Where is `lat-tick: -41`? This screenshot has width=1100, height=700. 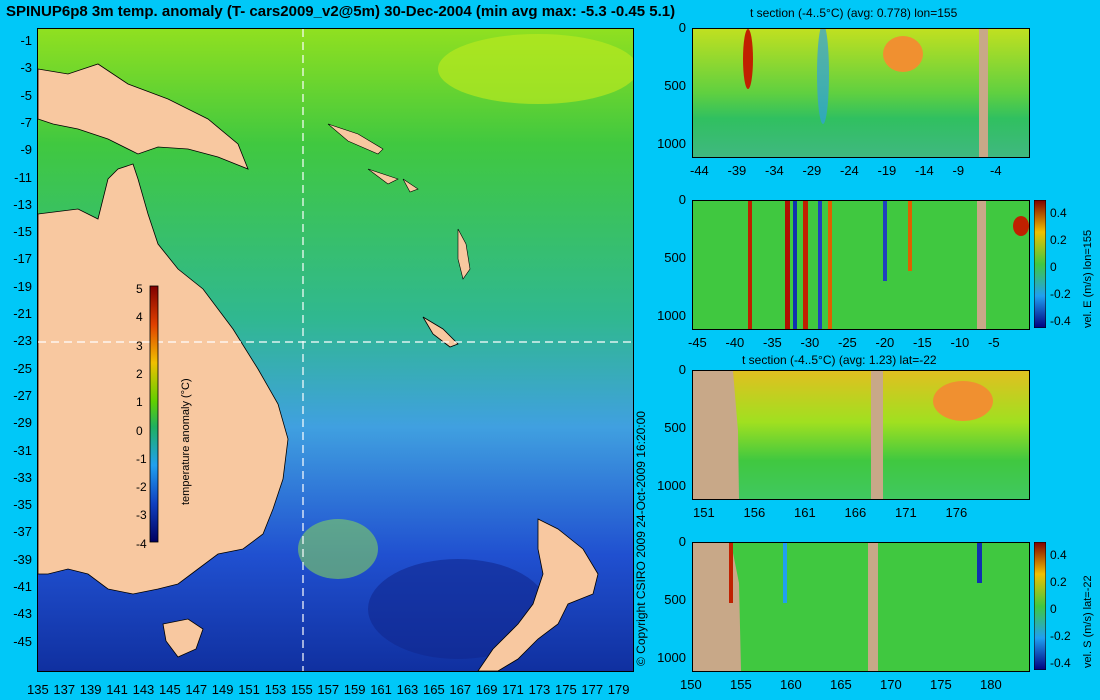
lat-tick: -41 is located at coordinates (22, 586).